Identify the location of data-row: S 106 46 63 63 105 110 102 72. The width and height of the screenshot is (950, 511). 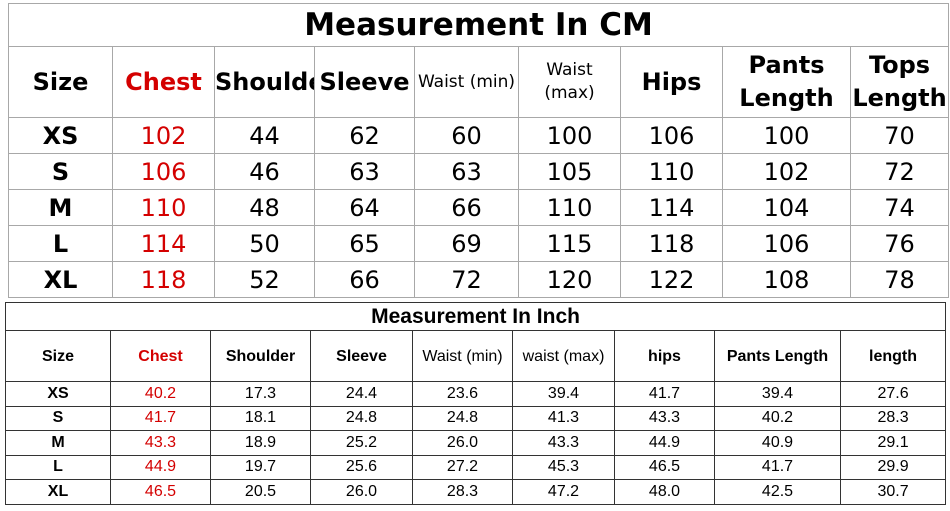
(479, 171).